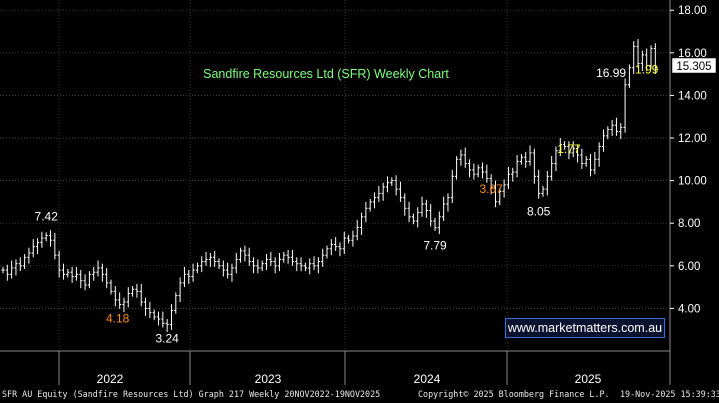  Describe the element at coordinates (118, 319) in the screenshot. I see `annotation-label: 4.18` at that location.